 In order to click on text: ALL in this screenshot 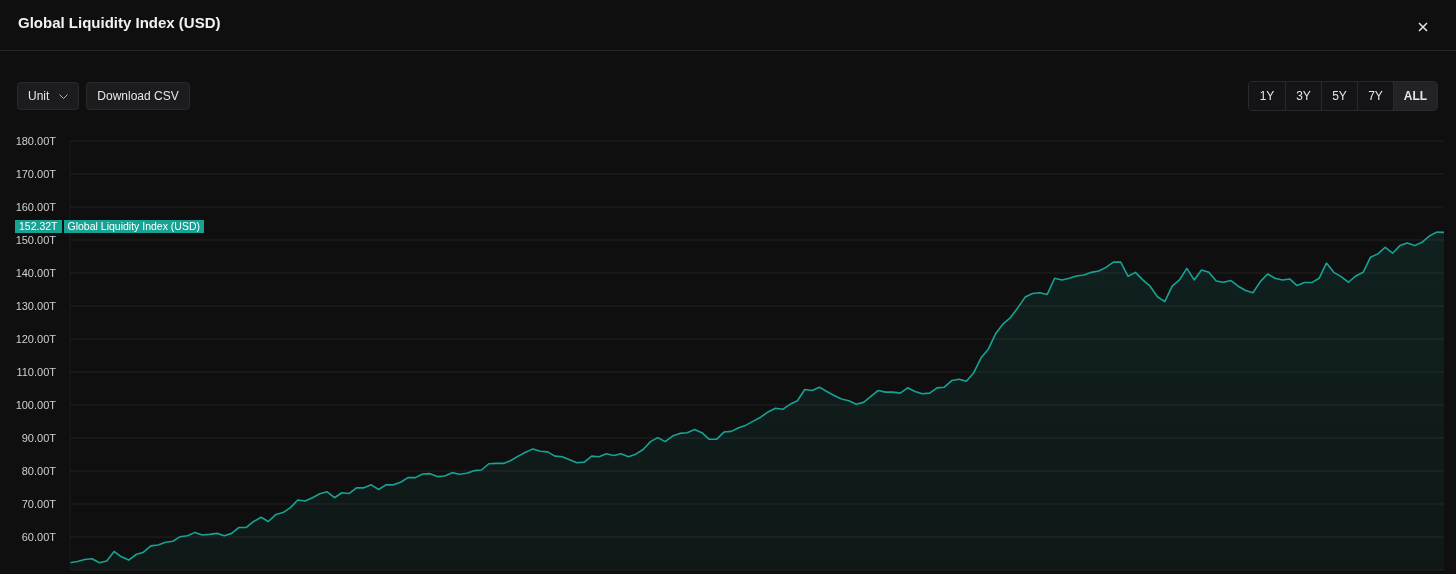, I will do `click(1415, 96)`.